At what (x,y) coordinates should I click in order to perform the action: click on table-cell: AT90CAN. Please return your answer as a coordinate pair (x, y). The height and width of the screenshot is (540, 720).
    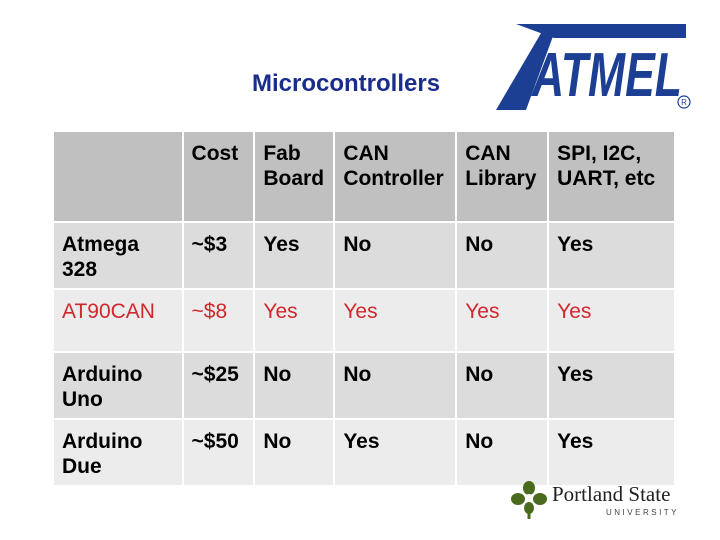
    Looking at the image, I should click on (118, 320).